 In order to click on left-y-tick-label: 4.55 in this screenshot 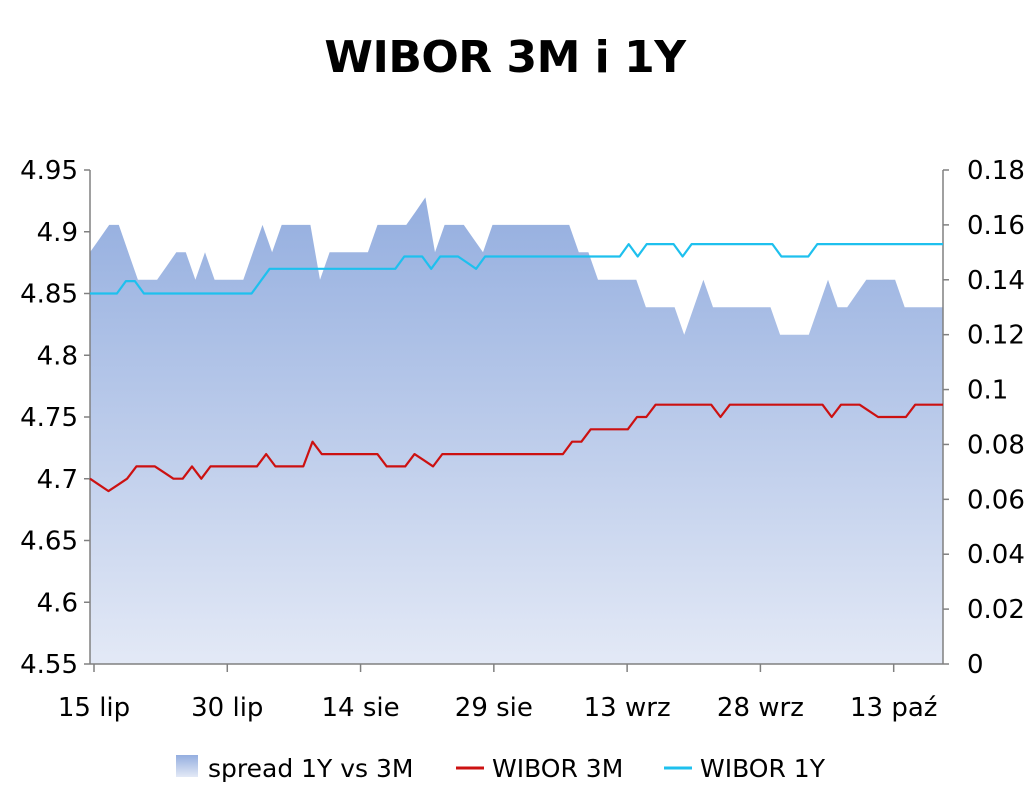, I will do `click(49, 665)`.